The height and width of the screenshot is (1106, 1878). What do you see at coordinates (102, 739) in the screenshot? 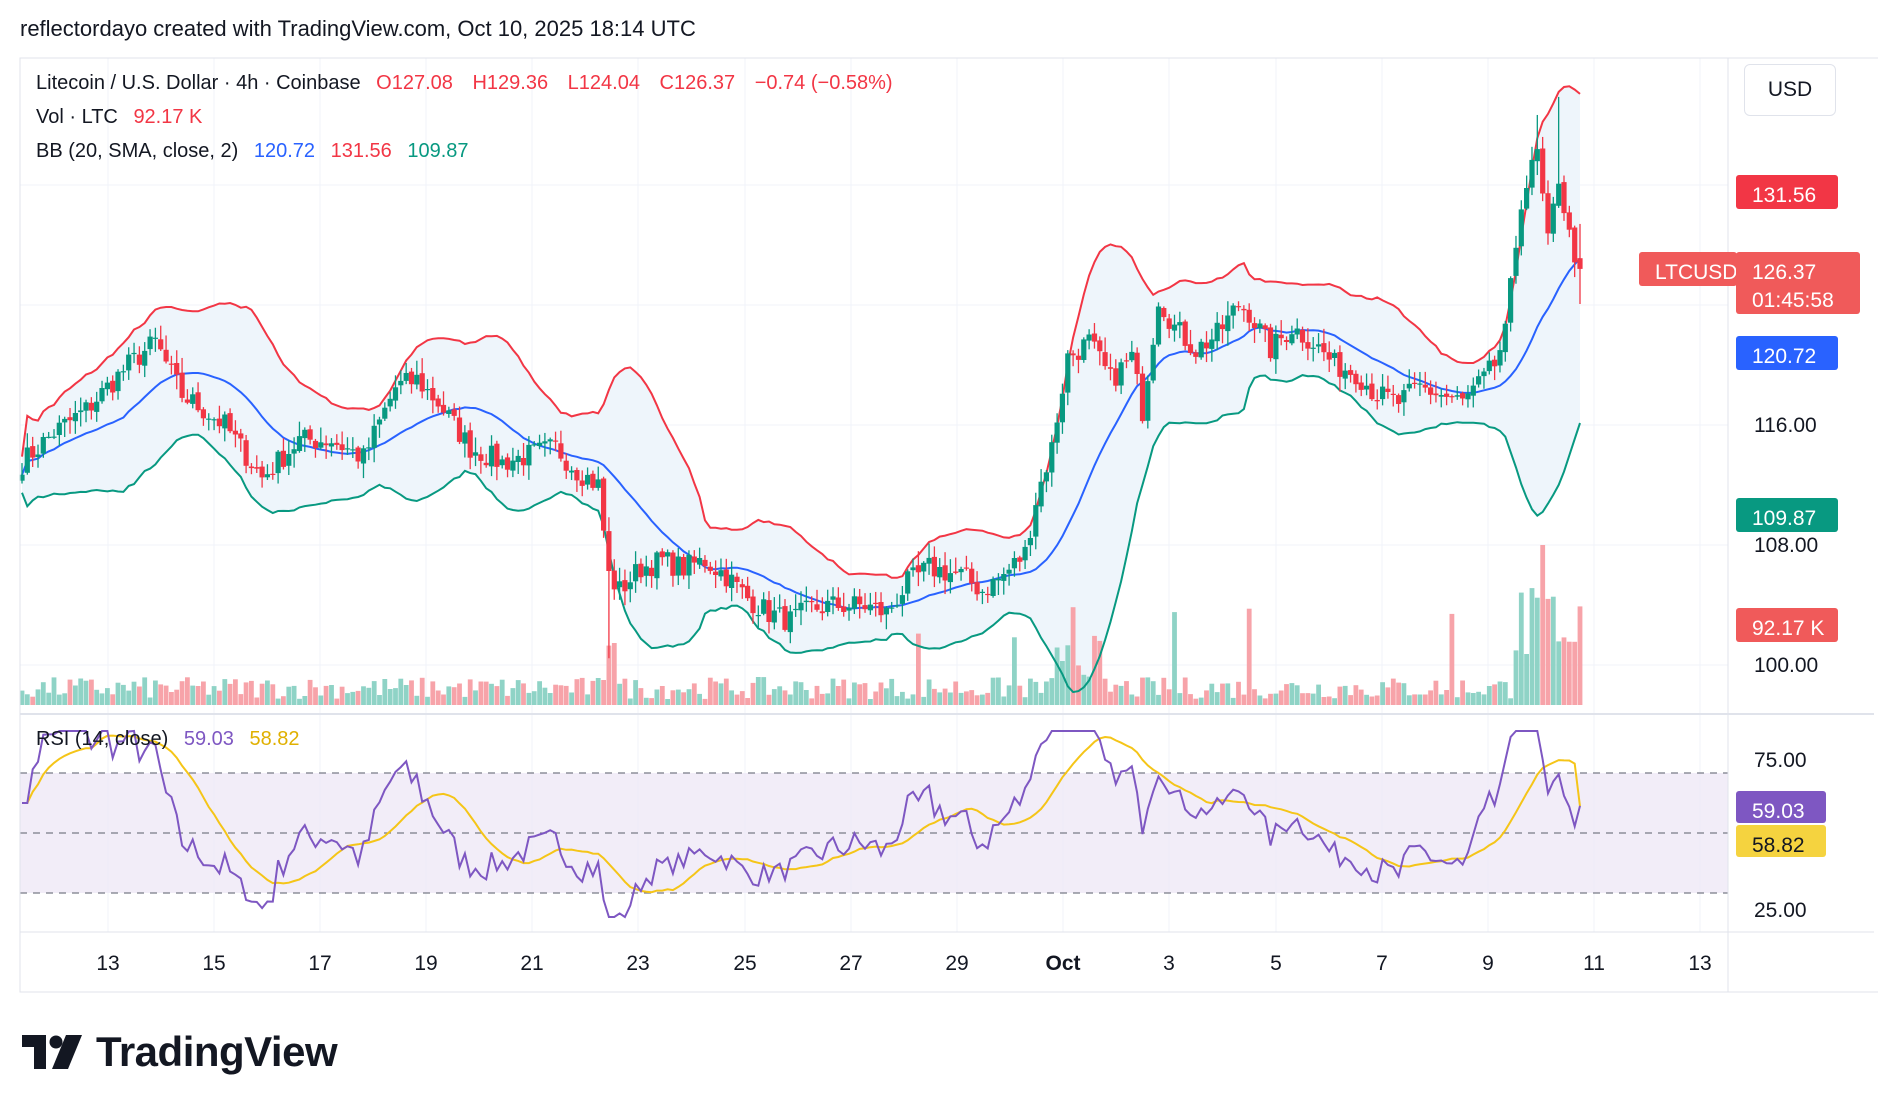
I see `rsi-label: RSI (14, close)` at bounding box center [102, 739].